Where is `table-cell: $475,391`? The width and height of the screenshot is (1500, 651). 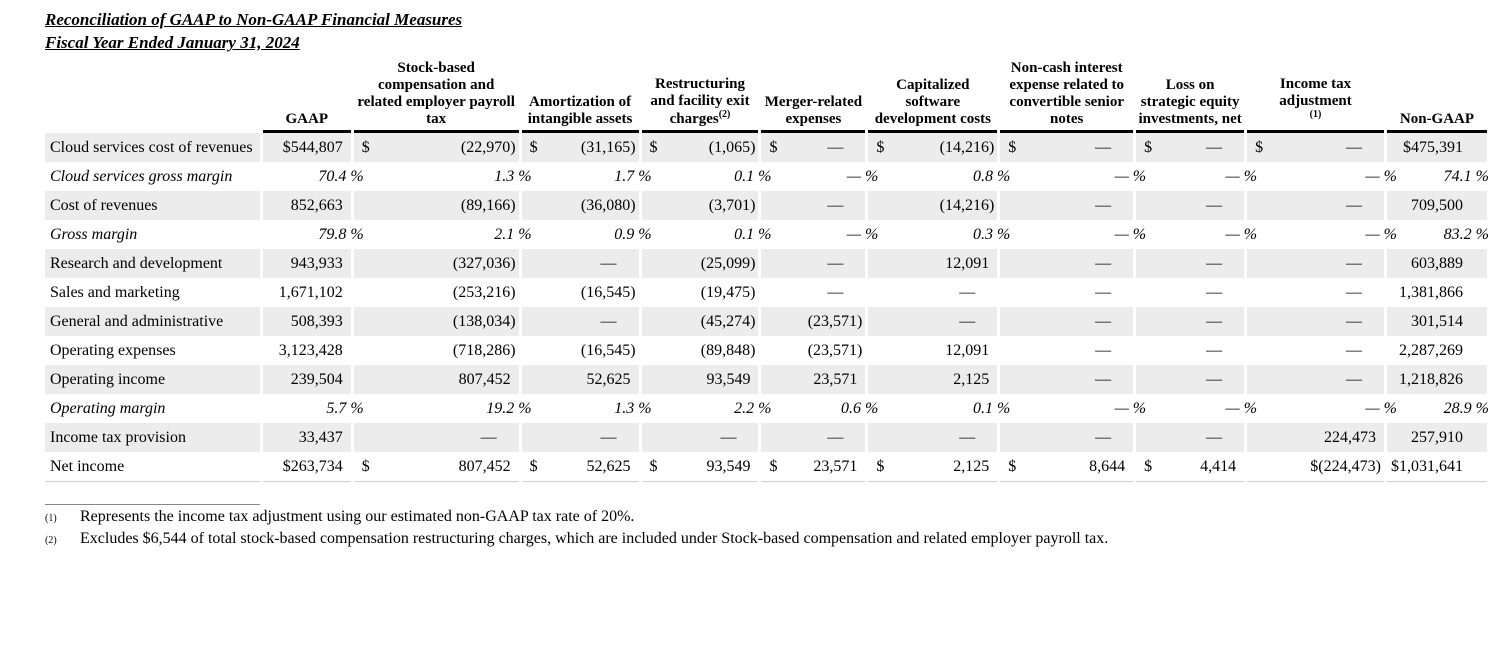 table-cell: $475,391 is located at coordinates (1436, 147).